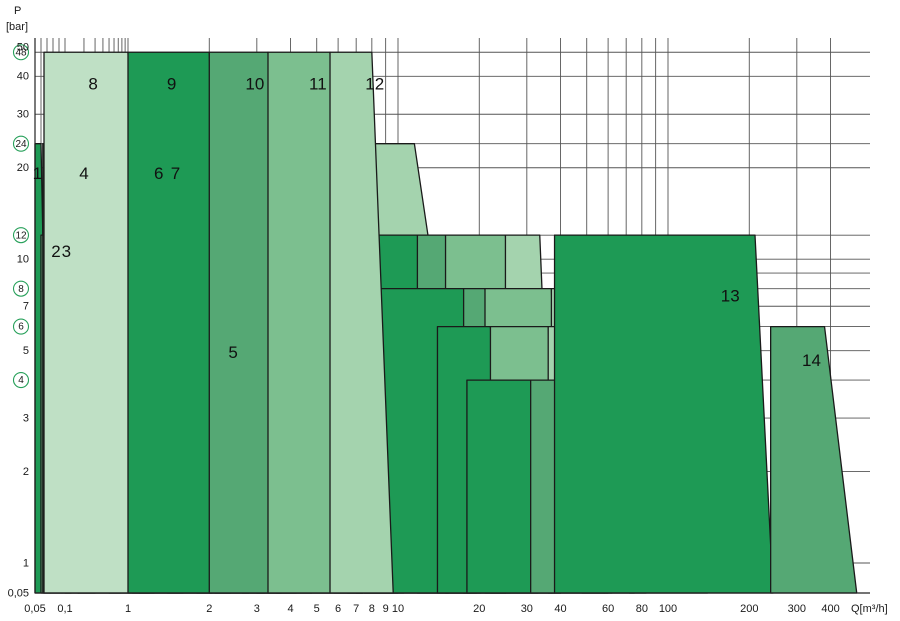 Image resolution: width=900 pixels, height=621 pixels. Describe the element at coordinates (811, 360) in the screenshot. I see `zone-label-14: 14` at that location.